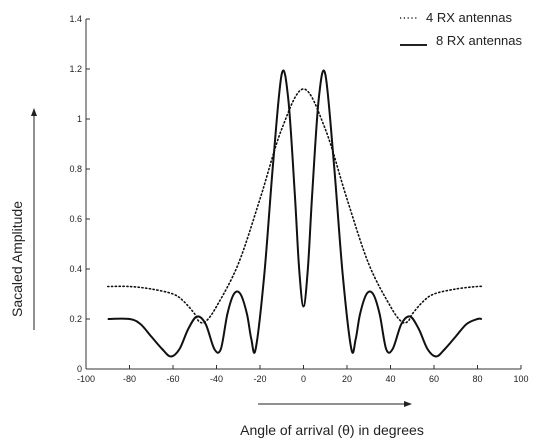 The image size is (548, 442). Describe the element at coordinates (477, 379) in the screenshot. I see `x-tick-label: 80` at that location.